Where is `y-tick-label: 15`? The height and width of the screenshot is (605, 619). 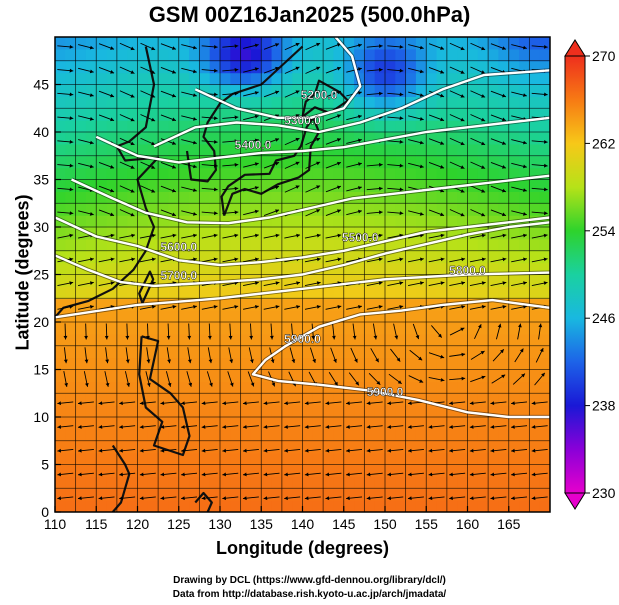 y-tick-label: 15 is located at coordinates (41, 370).